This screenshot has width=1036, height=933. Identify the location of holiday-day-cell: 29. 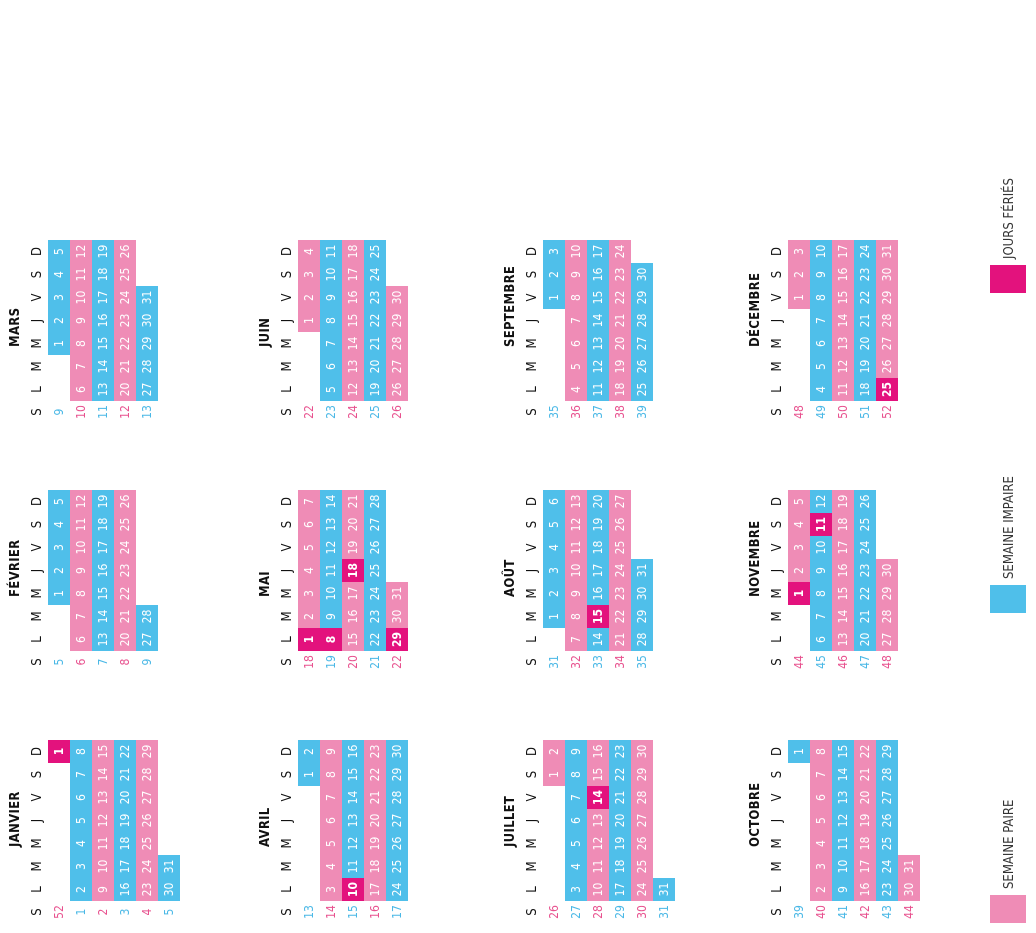
(397, 639).